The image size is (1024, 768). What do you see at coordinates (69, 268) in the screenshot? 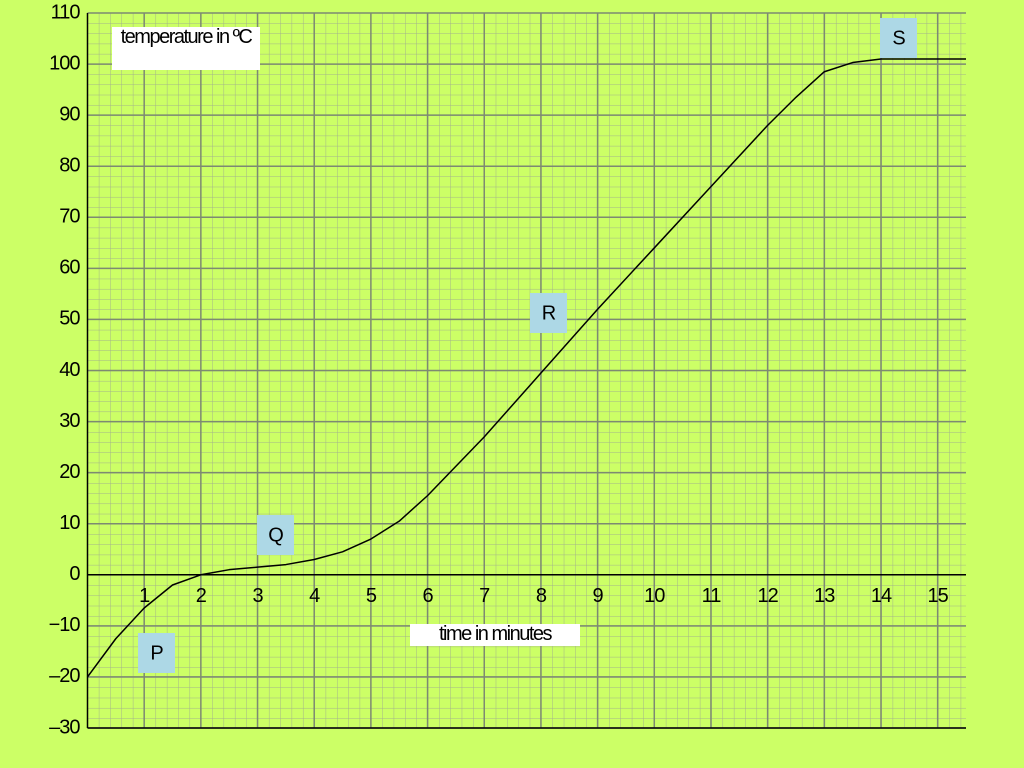
I see `y-tick-label: 60` at bounding box center [69, 268].